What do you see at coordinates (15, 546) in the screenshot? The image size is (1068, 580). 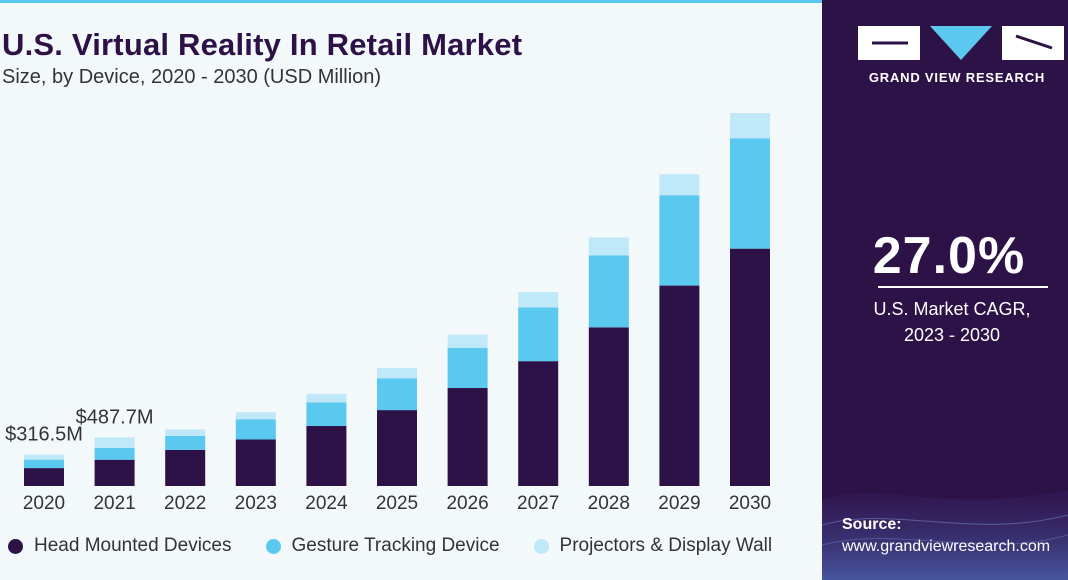 I see `legend-swatch-head-mounted` at bounding box center [15, 546].